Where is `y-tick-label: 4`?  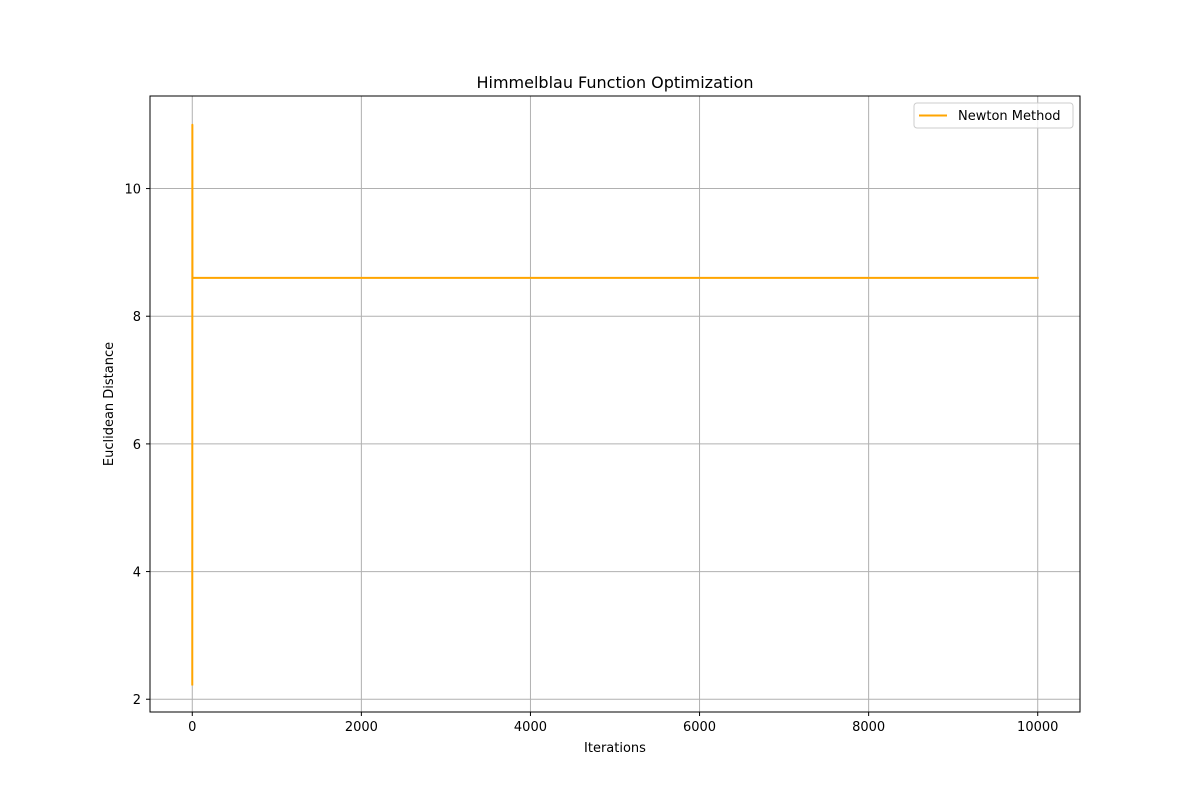 y-tick-label: 4 is located at coordinates (137, 573).